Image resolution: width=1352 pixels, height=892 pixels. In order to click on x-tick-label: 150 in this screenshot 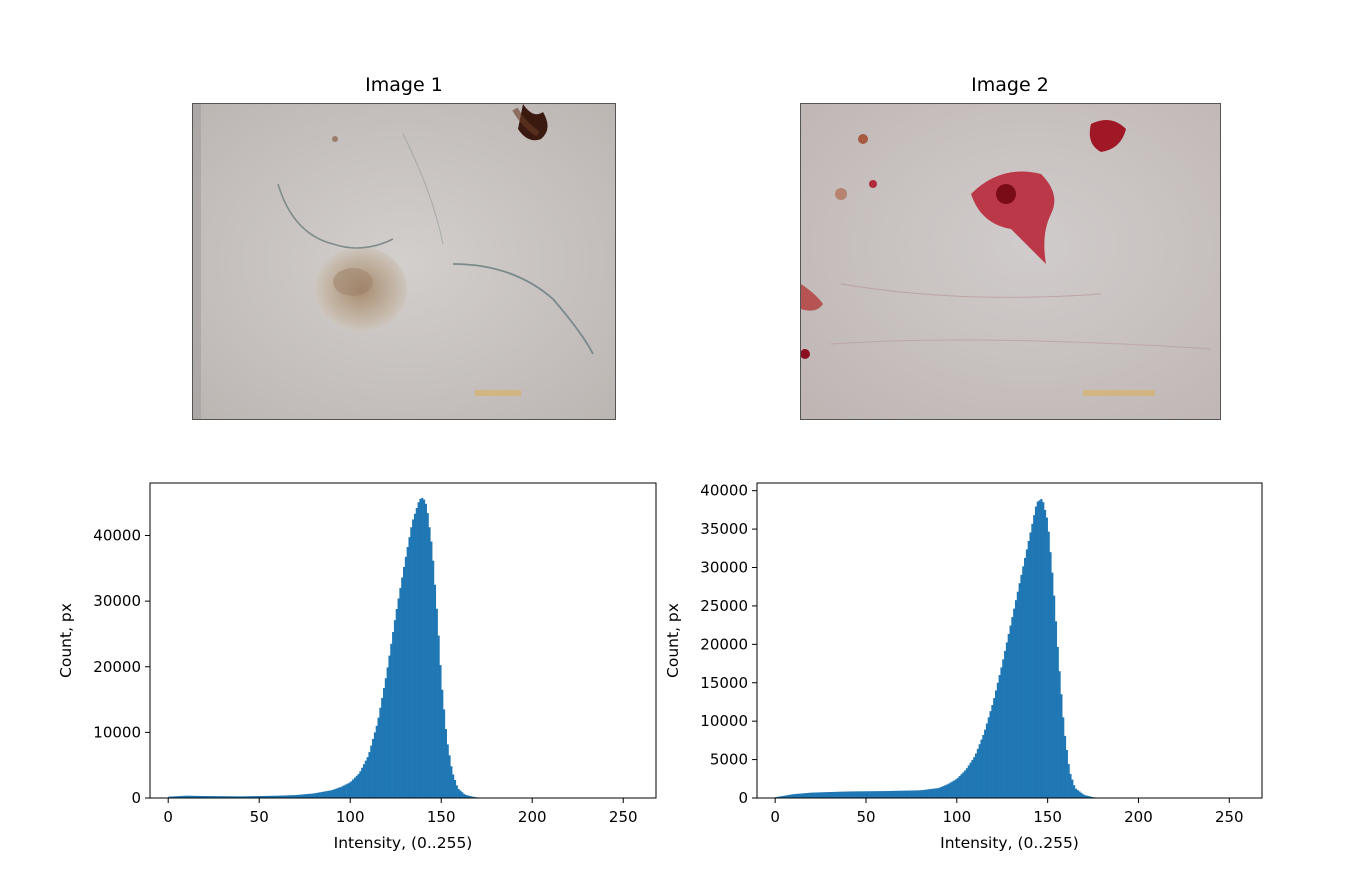, I will do `click(441, 817)`.